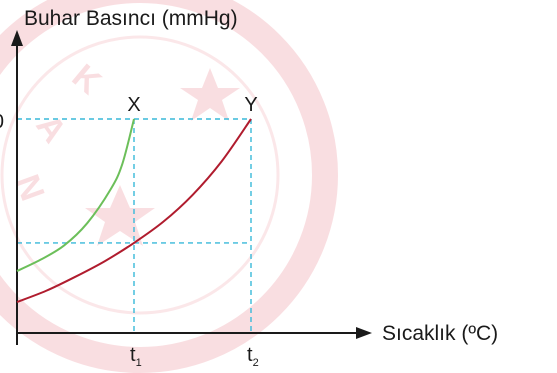  Describe the element at coordinates (250, 105) in the screenshot. I see `series-y-label: Y` at that location.